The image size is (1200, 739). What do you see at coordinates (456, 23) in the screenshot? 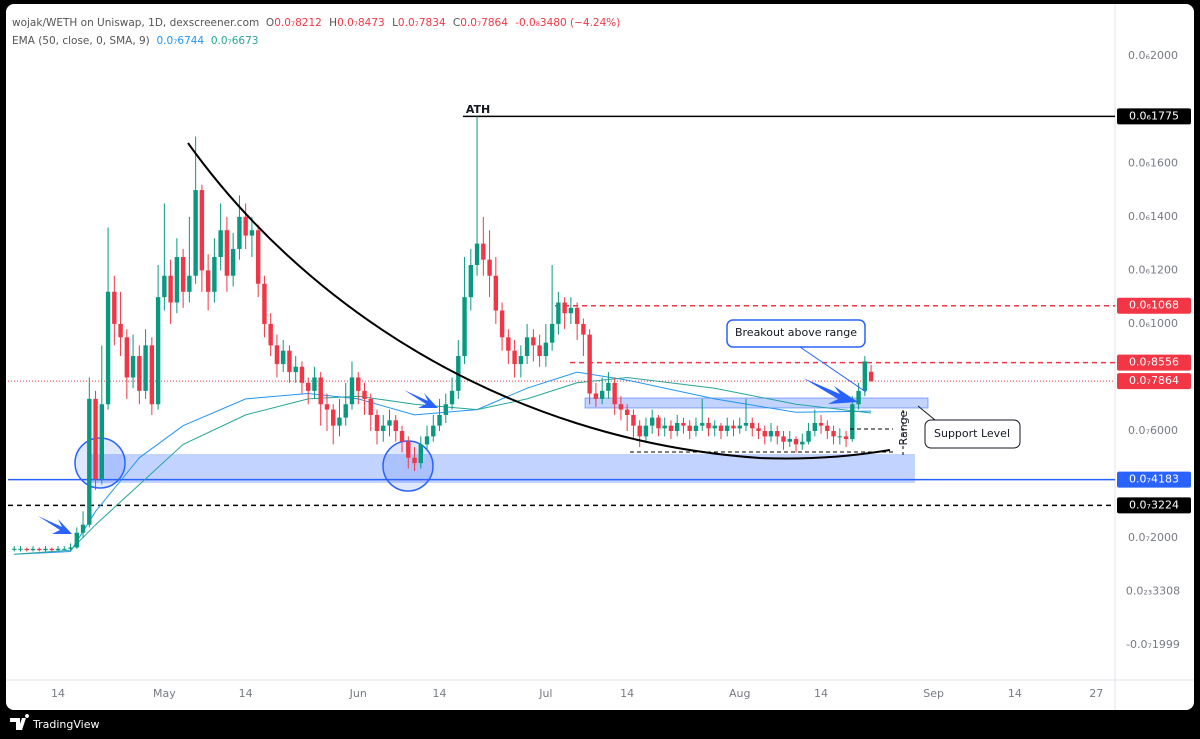
I see `ohlc-key: C` at bounding box center [456, 23].